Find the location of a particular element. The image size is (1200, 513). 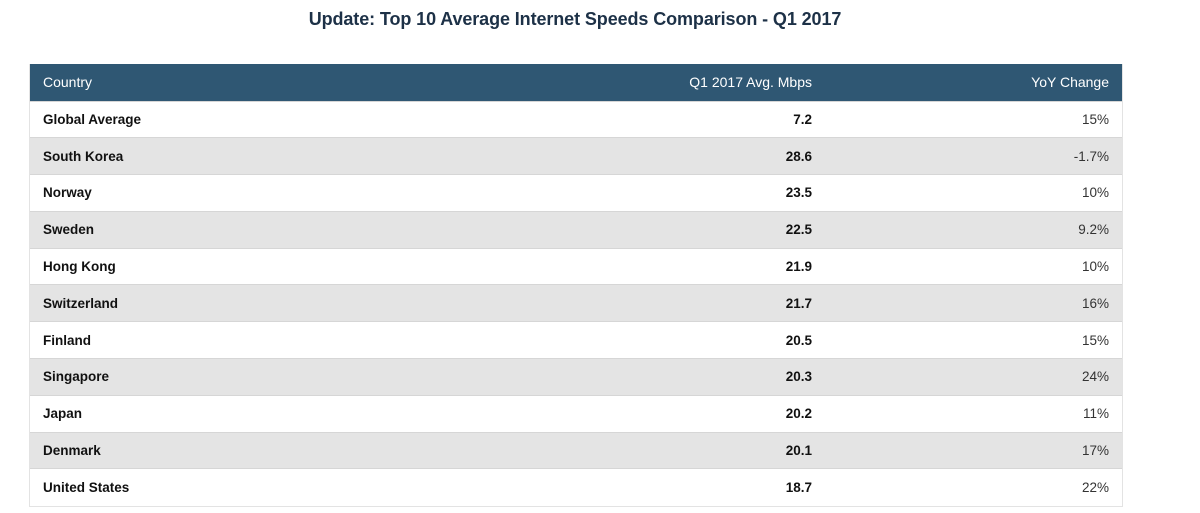

table-row: Denmark 20.1 17% is located at coordinates (576, 450).